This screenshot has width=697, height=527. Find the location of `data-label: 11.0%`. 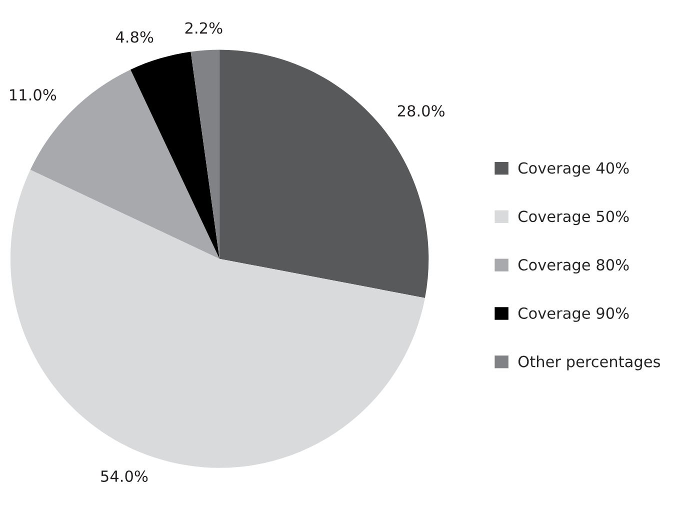

data-label: 11.0% is located at coordinates (33, 95).